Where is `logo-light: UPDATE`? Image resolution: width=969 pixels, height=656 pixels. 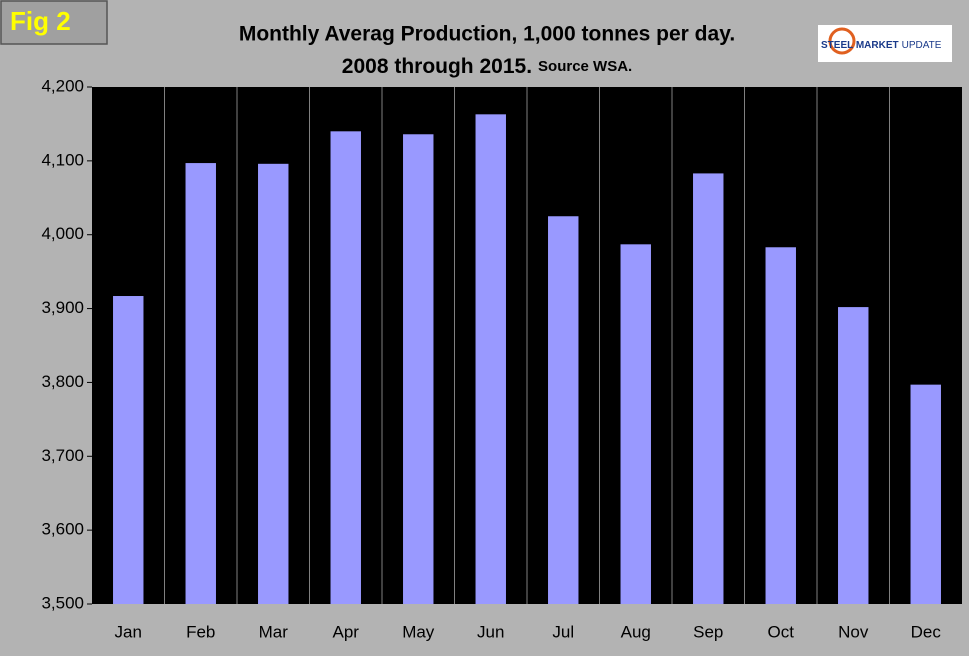 logo-light: UPDATE is located at coordinates (922, 45).